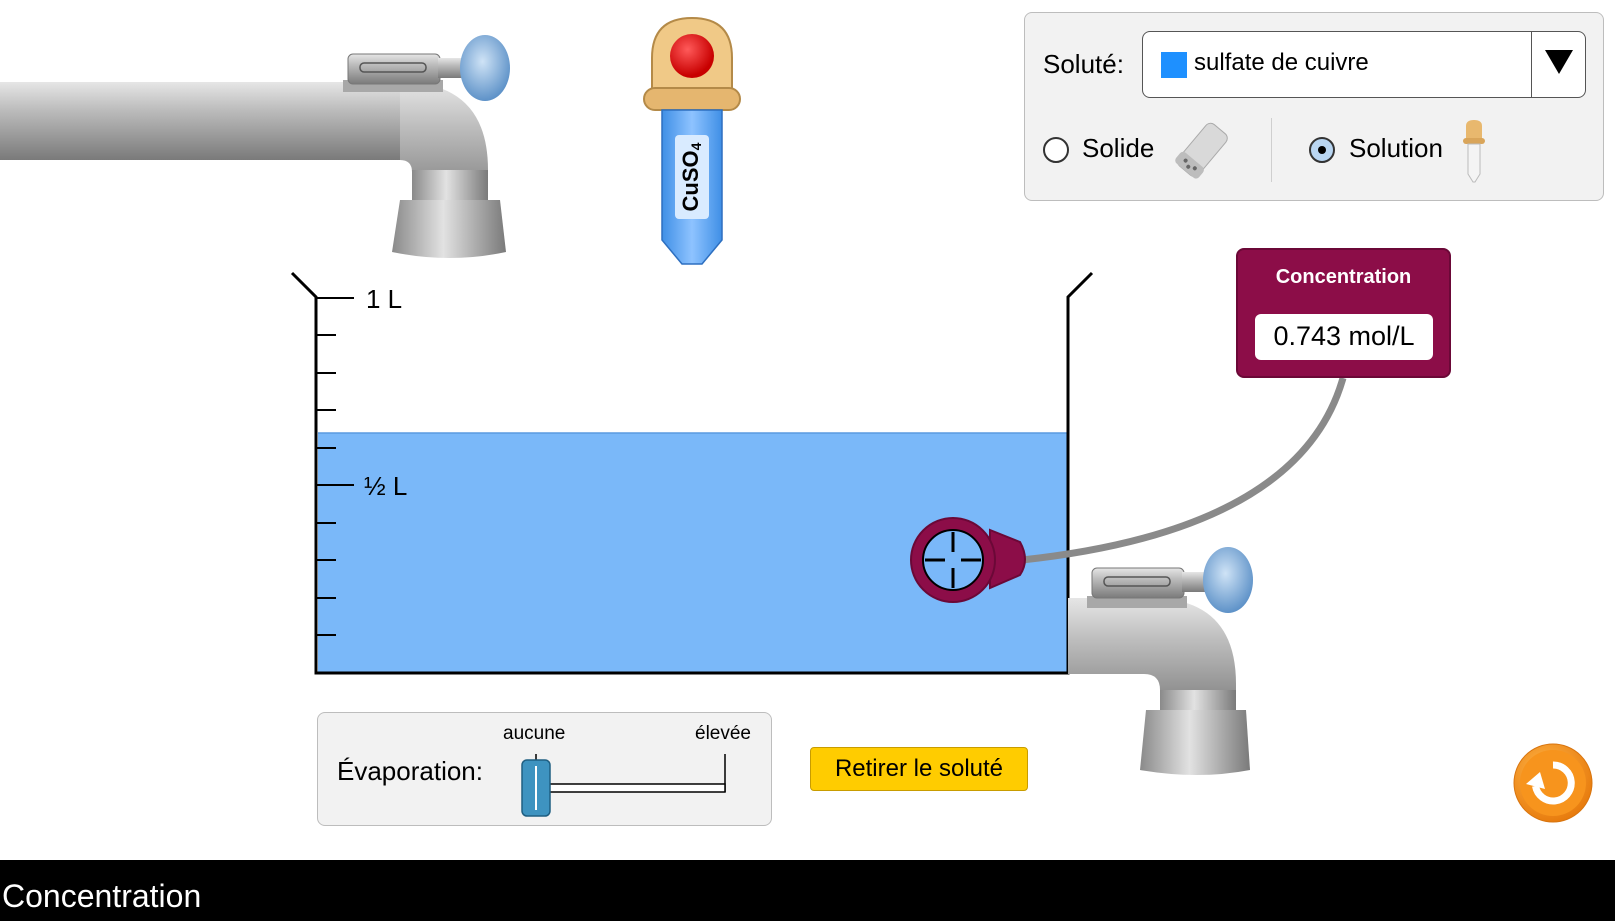 The height and width of the screenshot is (921, 1615). Describe the element at coordinates (384, 299) in the screenshot. I see `beaker-1l-label: 1 L` at that location.